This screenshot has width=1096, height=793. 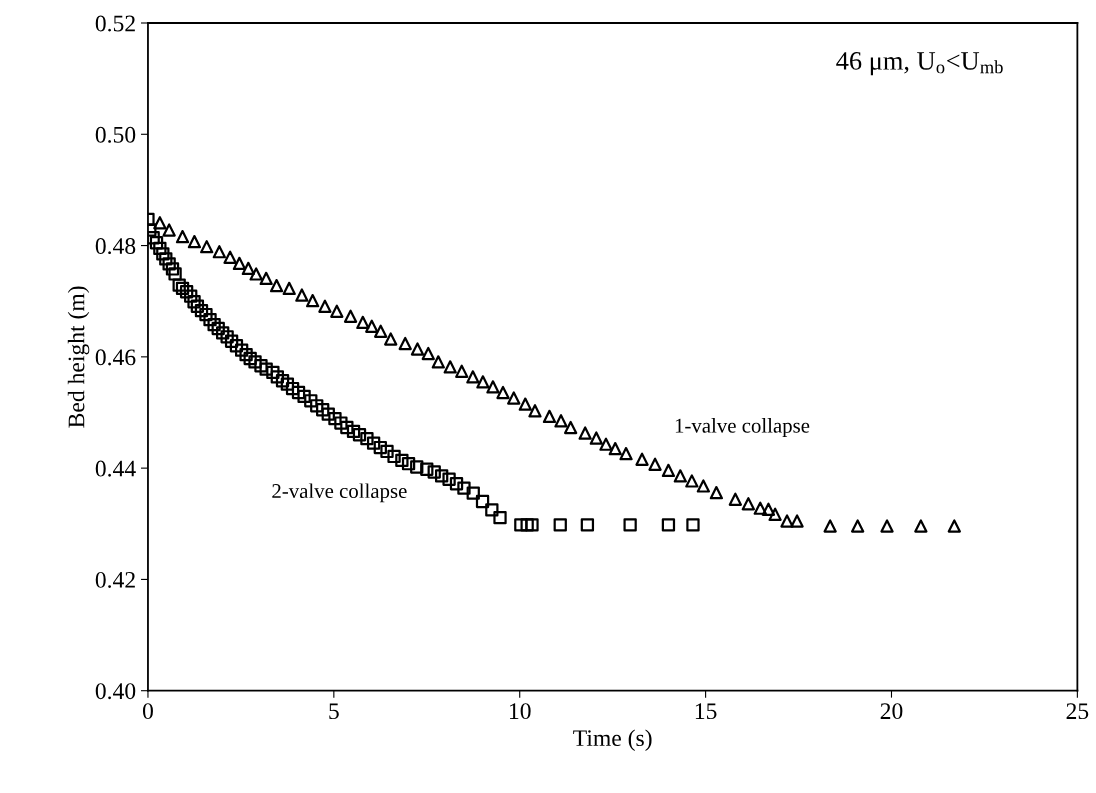 What do you see at coordinates (115, 134) in the screenshot?
I see `y-tick-label: 0.50` at bounding box center [115, 134].